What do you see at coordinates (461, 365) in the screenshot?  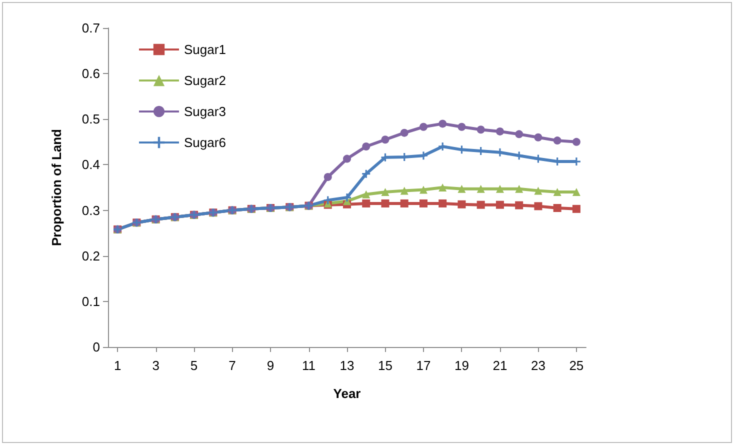 I see `x-tick-label: 19` at bounding box center [461, 365].